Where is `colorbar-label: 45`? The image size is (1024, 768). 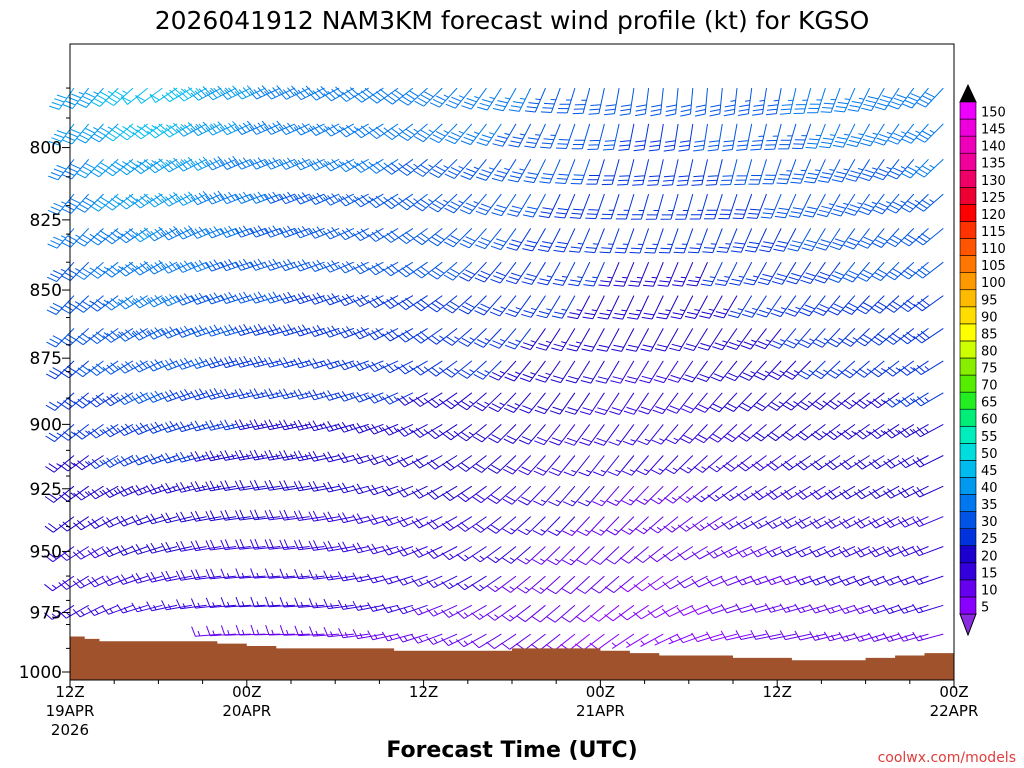
colorbar-label: 45 is located at coordinates (989, 471).